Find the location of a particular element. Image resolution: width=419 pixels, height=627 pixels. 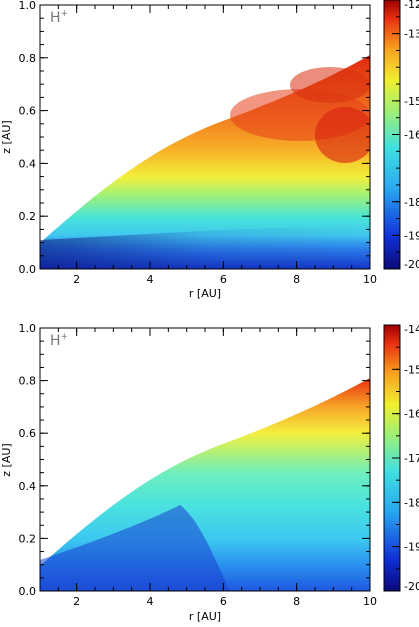

species-label-2: H+ is located at coordinates (59, 340).